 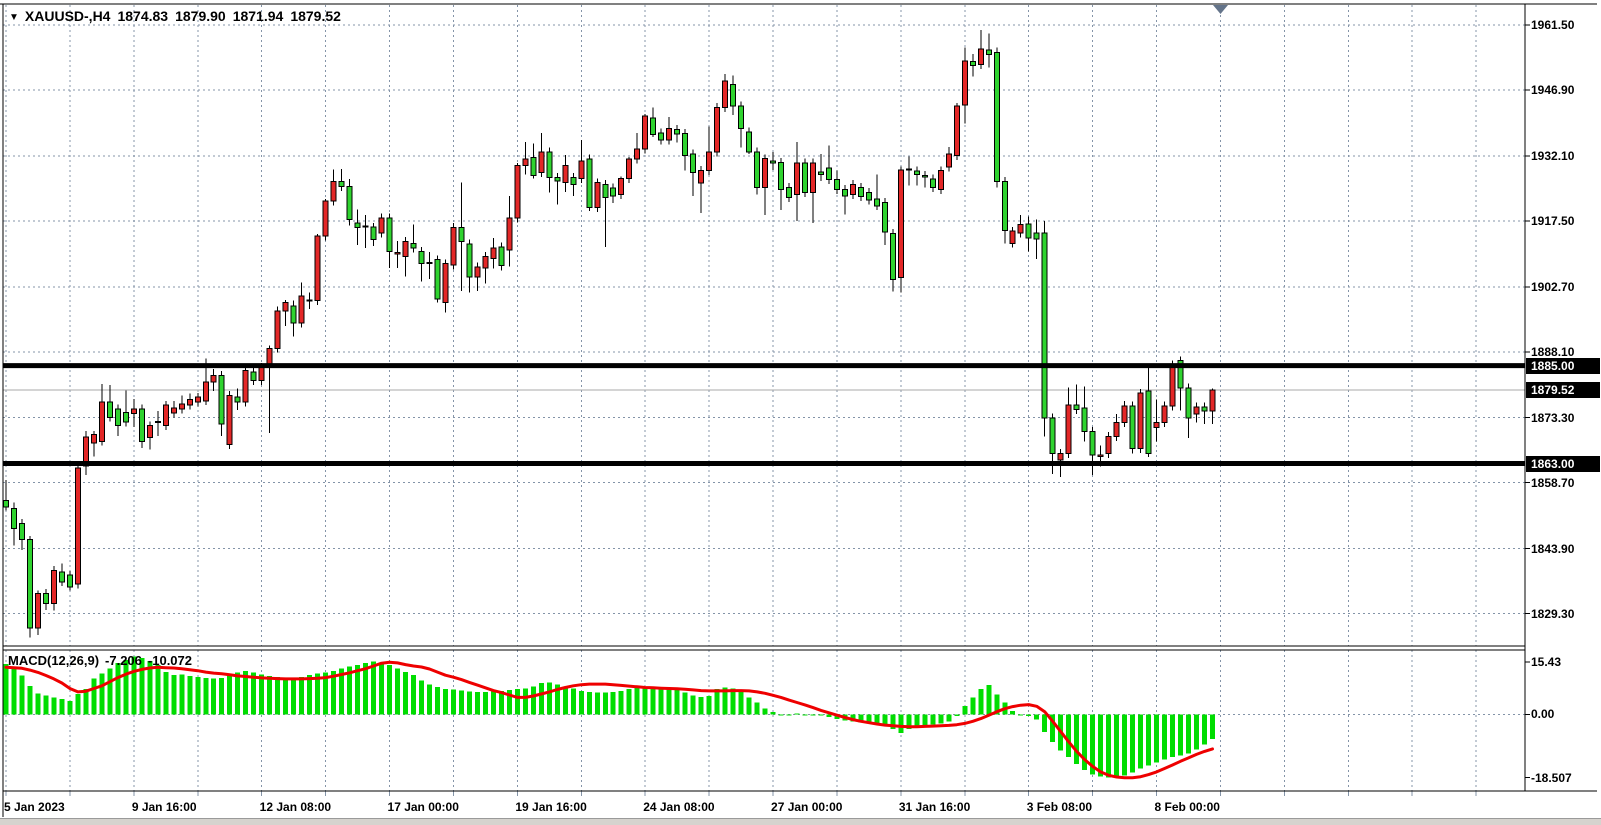 I want to click on macd-value: -7.206, so click(x=123, y=660).